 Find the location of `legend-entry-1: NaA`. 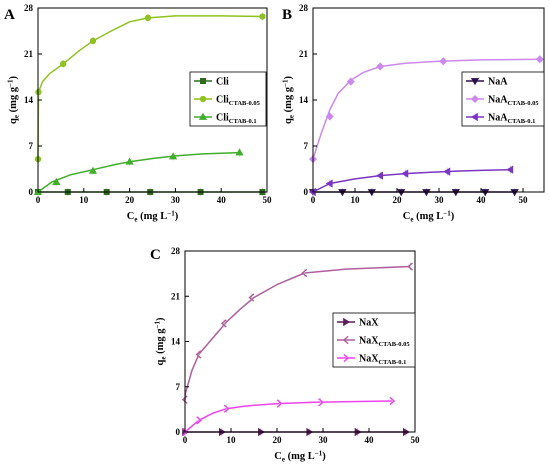

legend-entry-1: NaA is located at coordinates (498, 82).